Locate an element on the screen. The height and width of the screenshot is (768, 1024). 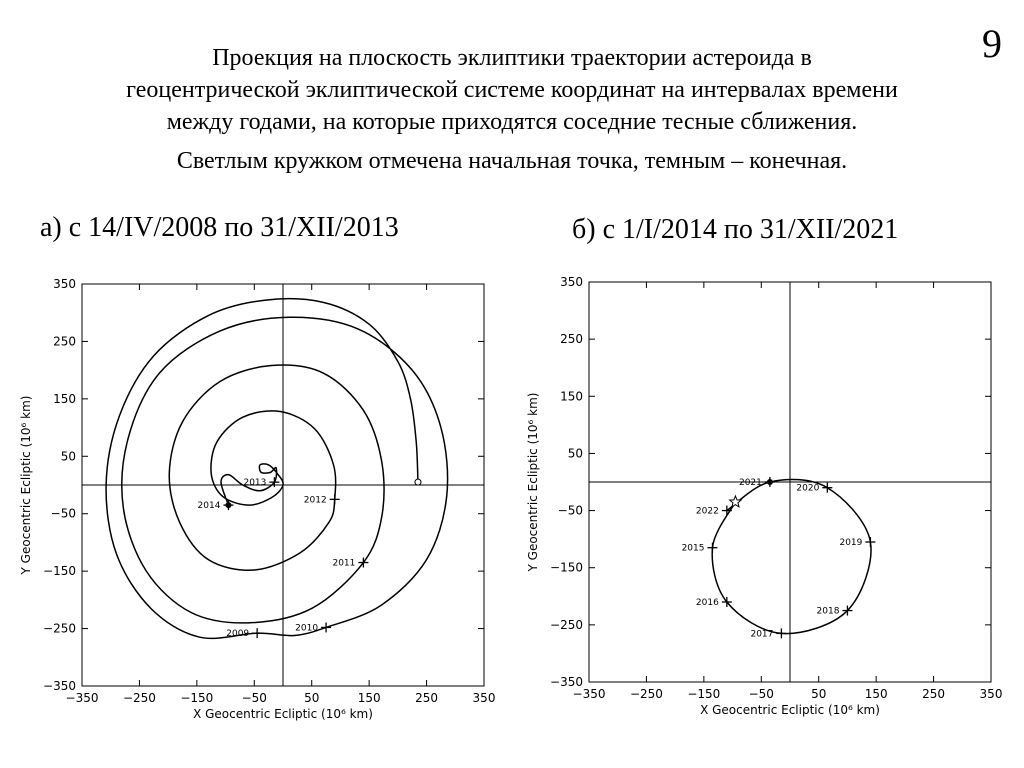
chart-b-x-tick-label: 150 is located at coordinates (876, 694).